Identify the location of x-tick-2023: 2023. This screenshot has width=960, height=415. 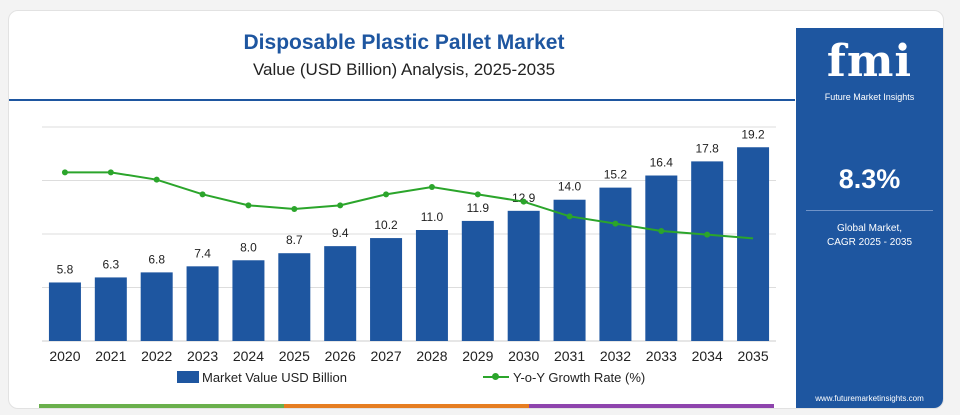
(202, 356).